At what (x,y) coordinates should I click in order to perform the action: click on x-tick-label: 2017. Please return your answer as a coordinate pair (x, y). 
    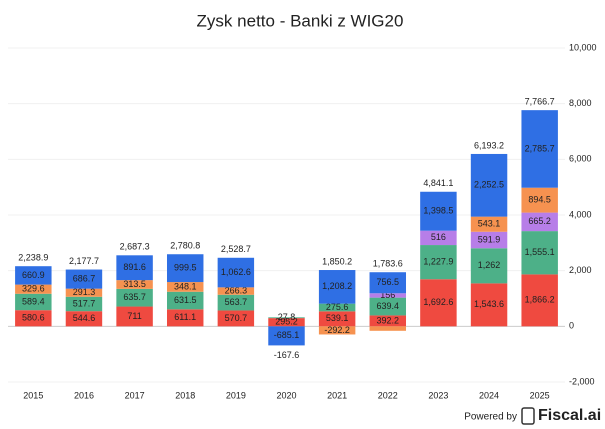
    Looking at the image, I should click on (135, 395).